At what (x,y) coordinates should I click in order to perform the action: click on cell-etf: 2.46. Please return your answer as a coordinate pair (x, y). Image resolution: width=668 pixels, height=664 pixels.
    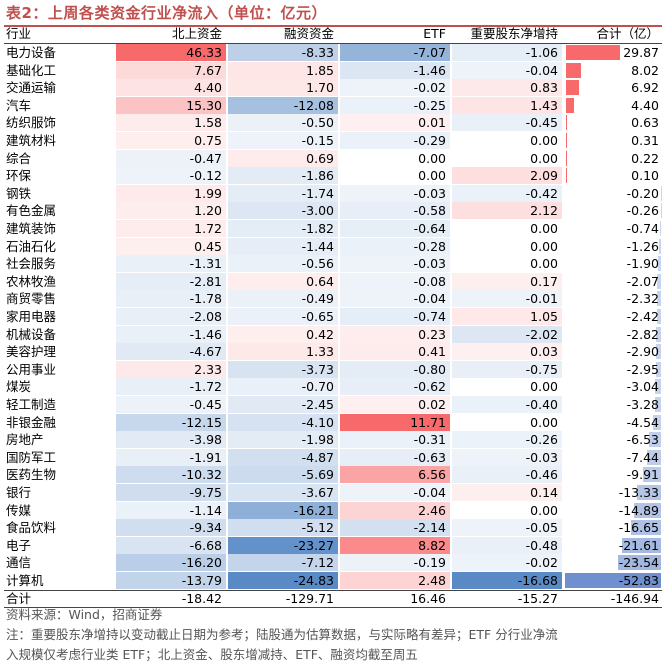
    Looking at the image, I should click on (395, 510).